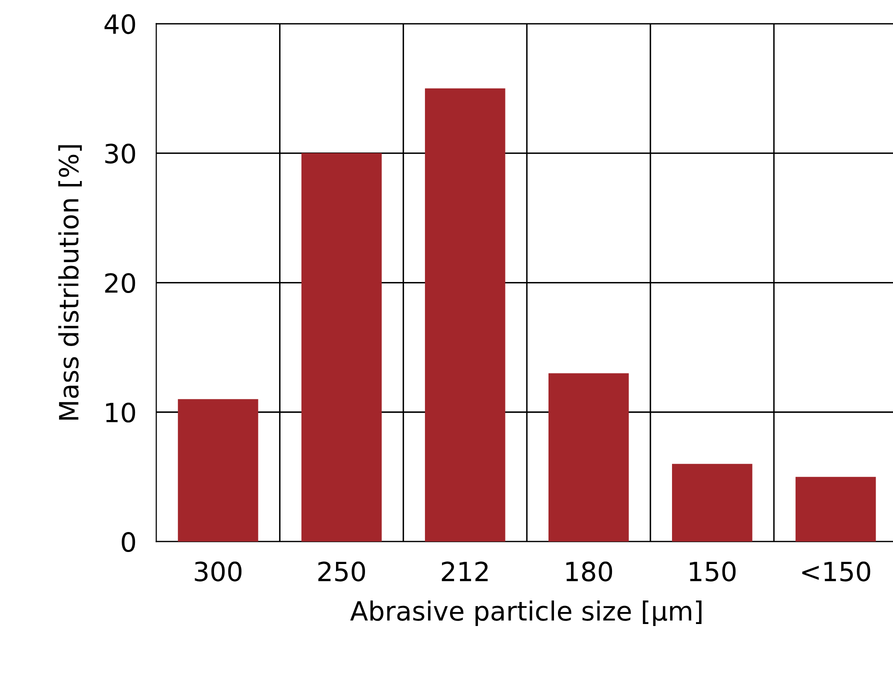  I want to click on y-axis-title: Mass distribution [%], so click(70, 282).